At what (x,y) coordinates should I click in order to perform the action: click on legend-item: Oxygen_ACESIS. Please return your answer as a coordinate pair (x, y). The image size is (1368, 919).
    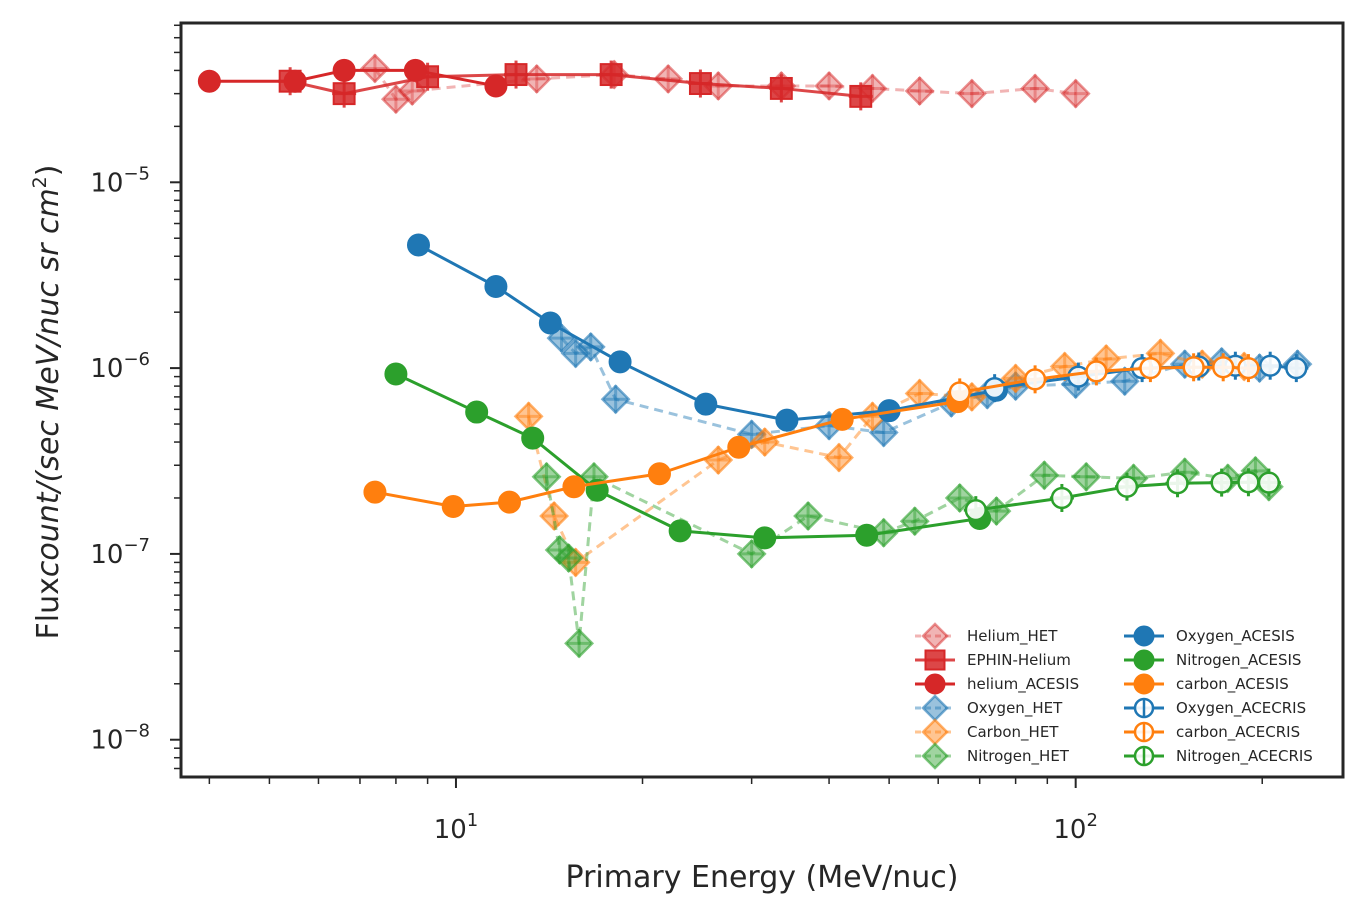
    Looking at the image, I should click on (1209, 636).